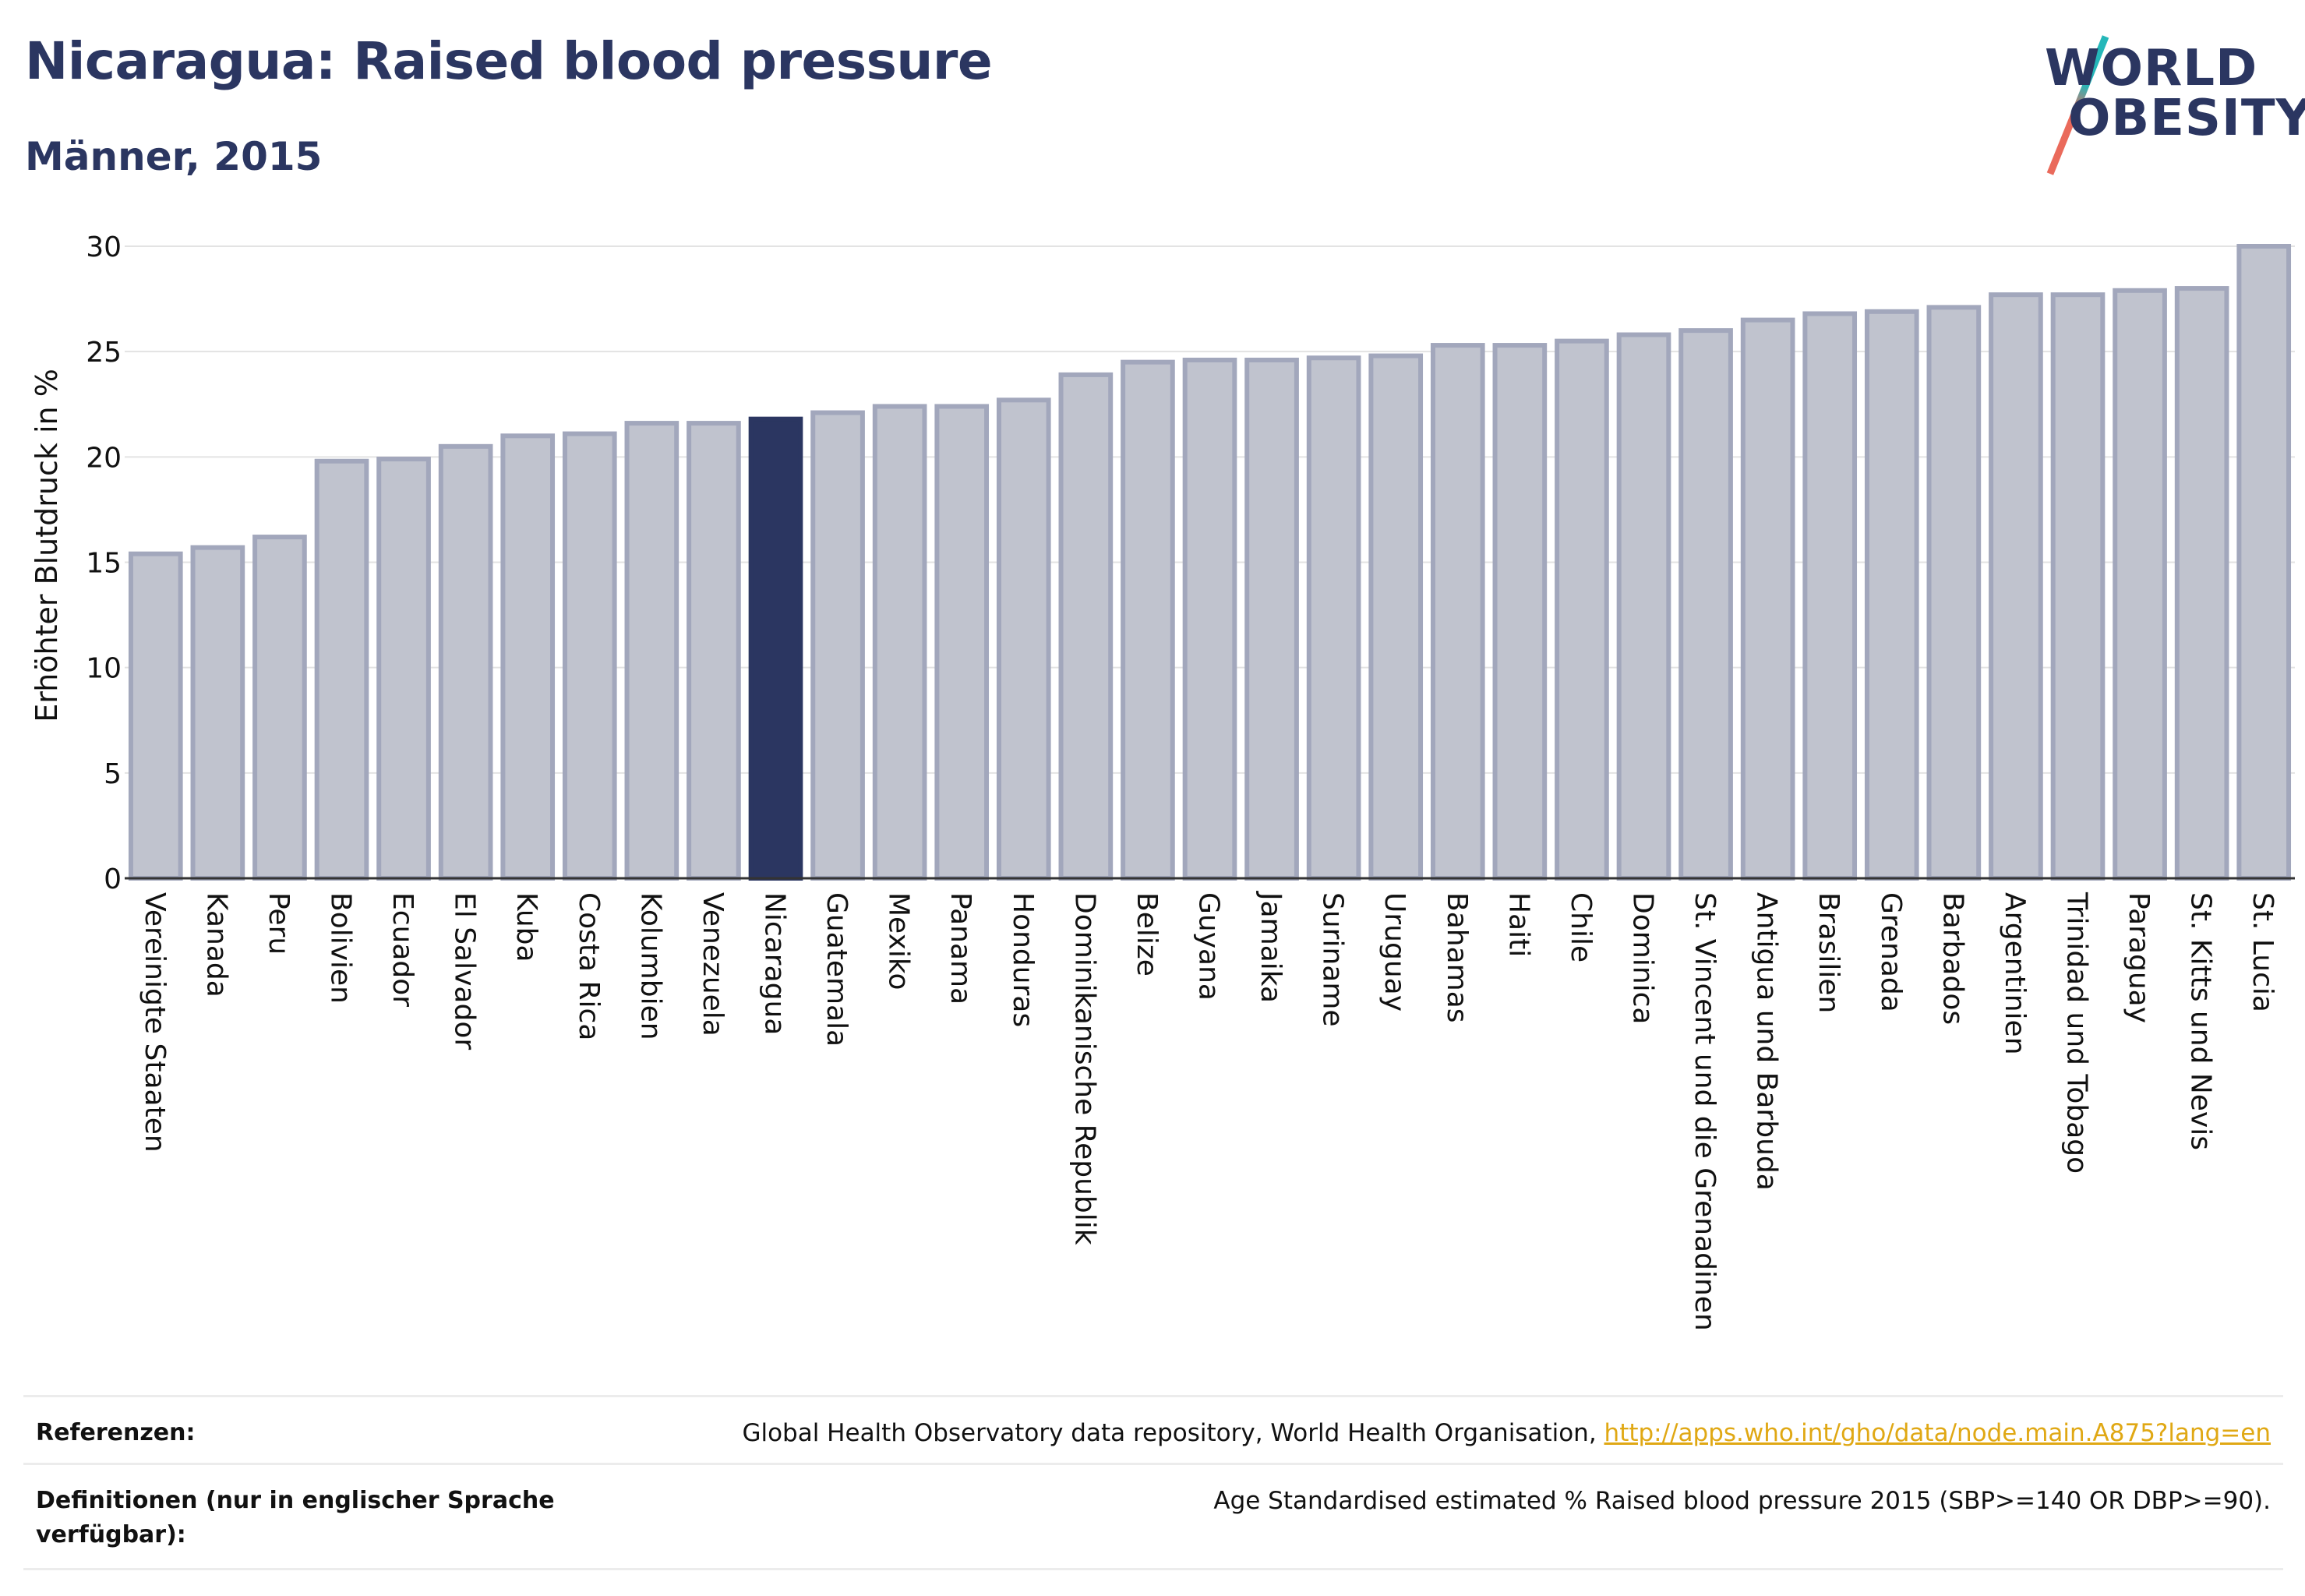 The width and height of the screenshot is (2305, 1596). I want to click on bar-honduras, so click(1023, 639).